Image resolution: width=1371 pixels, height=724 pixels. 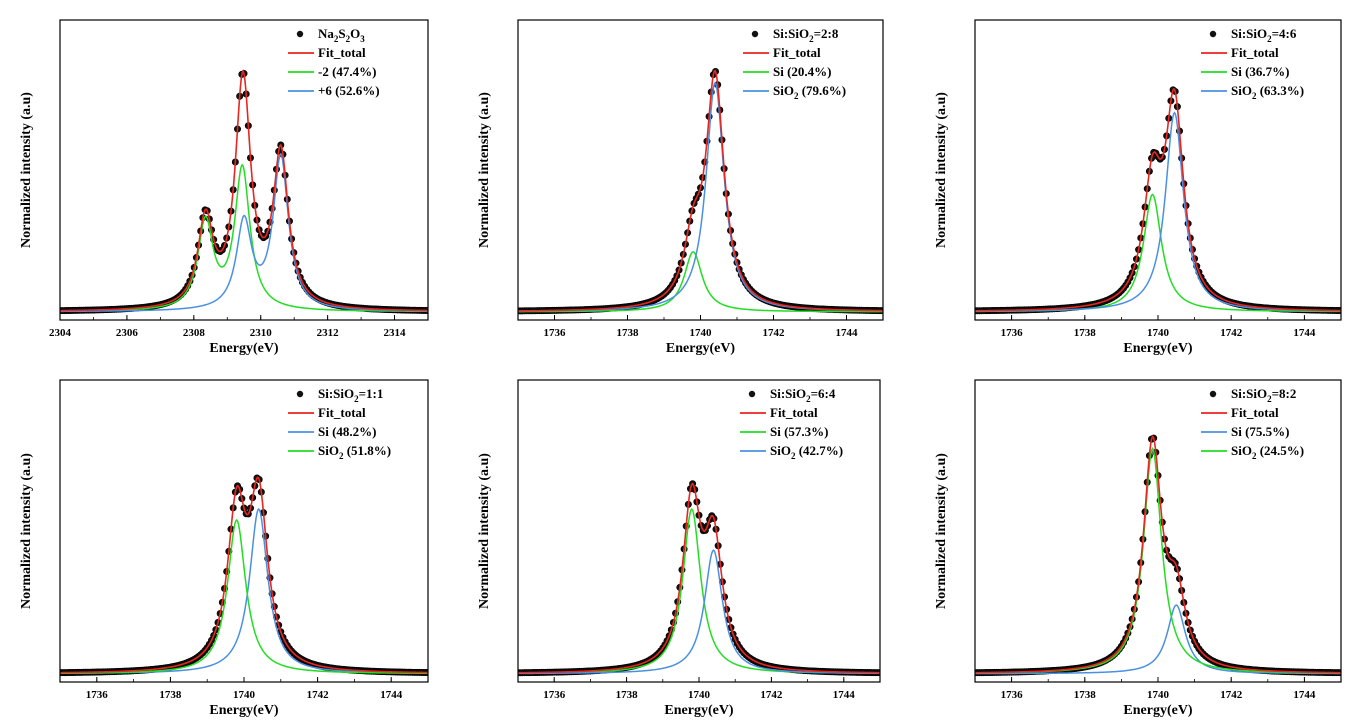 I want to click on legend-data-label: Si:SiO2=6:4, so click(x=803, y=395).